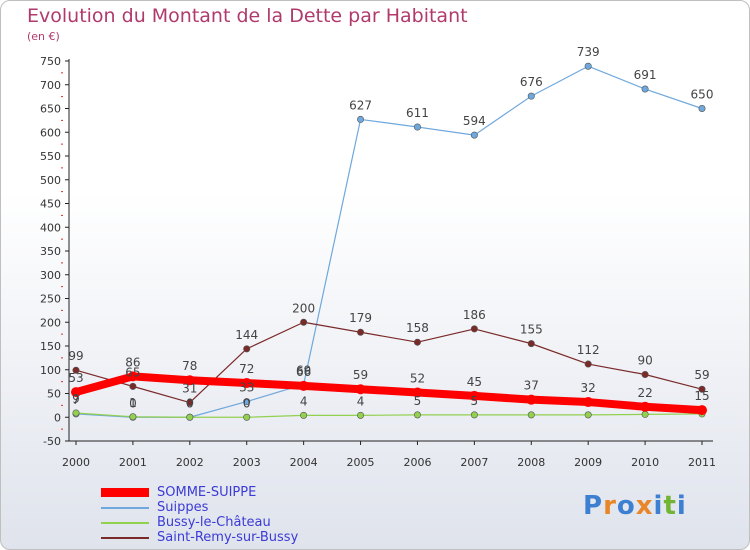 The height and width of the screenshot is (550, 750). Describe the element at coordinates (531, 462) in the screenshot. I see `x-tick-label: 2008` at that location.